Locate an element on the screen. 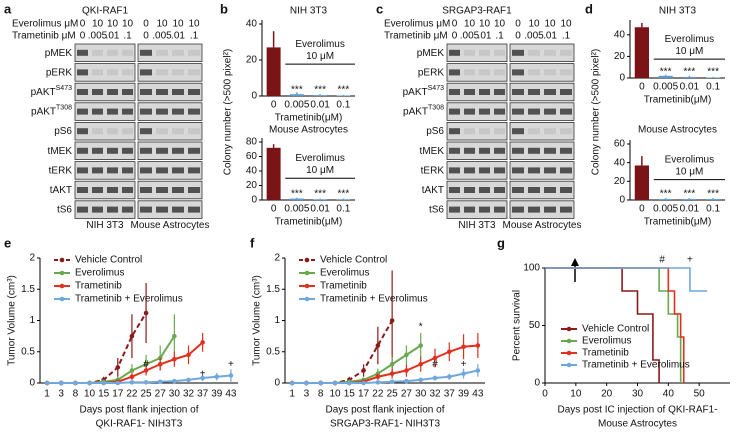 The height and width of the screenshot is (433, 739). row-label-main: pAKT is located at coordinates (415, 92).